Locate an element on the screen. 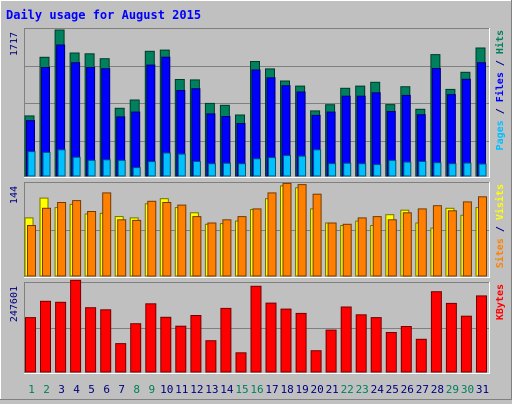 Image resolution: width=512 pixels, height=404 pixels. legend-part: Pages is located at coordinates (500, 135).